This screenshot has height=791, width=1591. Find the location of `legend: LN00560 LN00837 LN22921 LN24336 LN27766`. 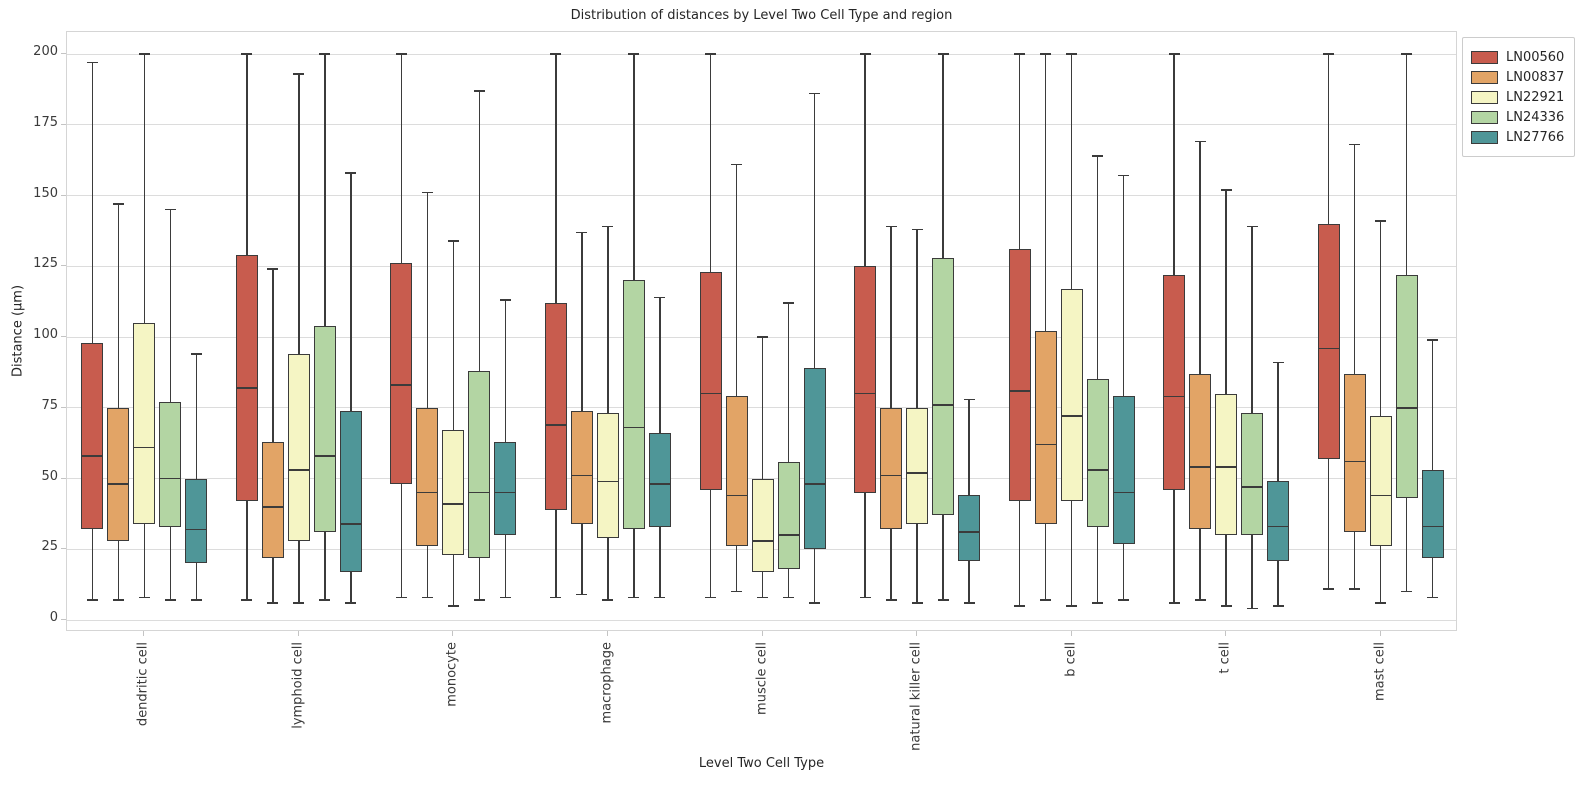

legend: LN00560 LN00837 LN22921 LN24336 LN27766 is located at coordinates (1519, 97).